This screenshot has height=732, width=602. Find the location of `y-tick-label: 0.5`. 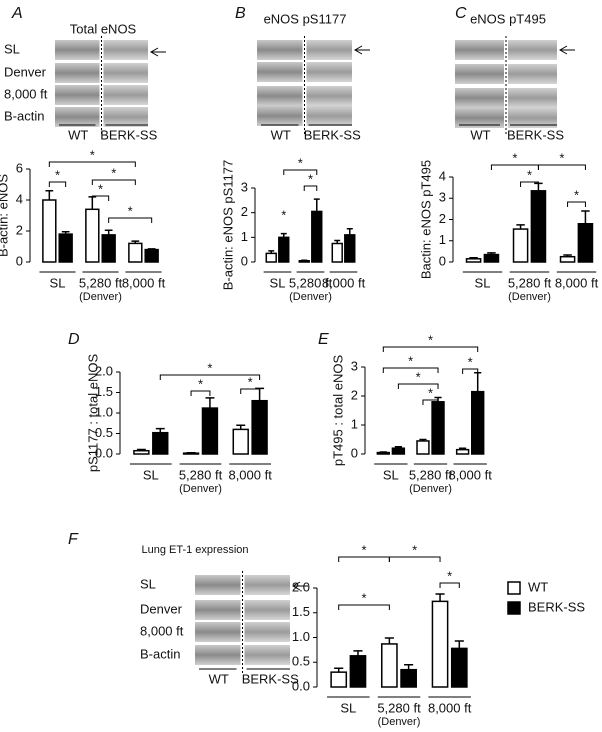

y-tick-label: 0.5 is located at coordinates (301, 661).